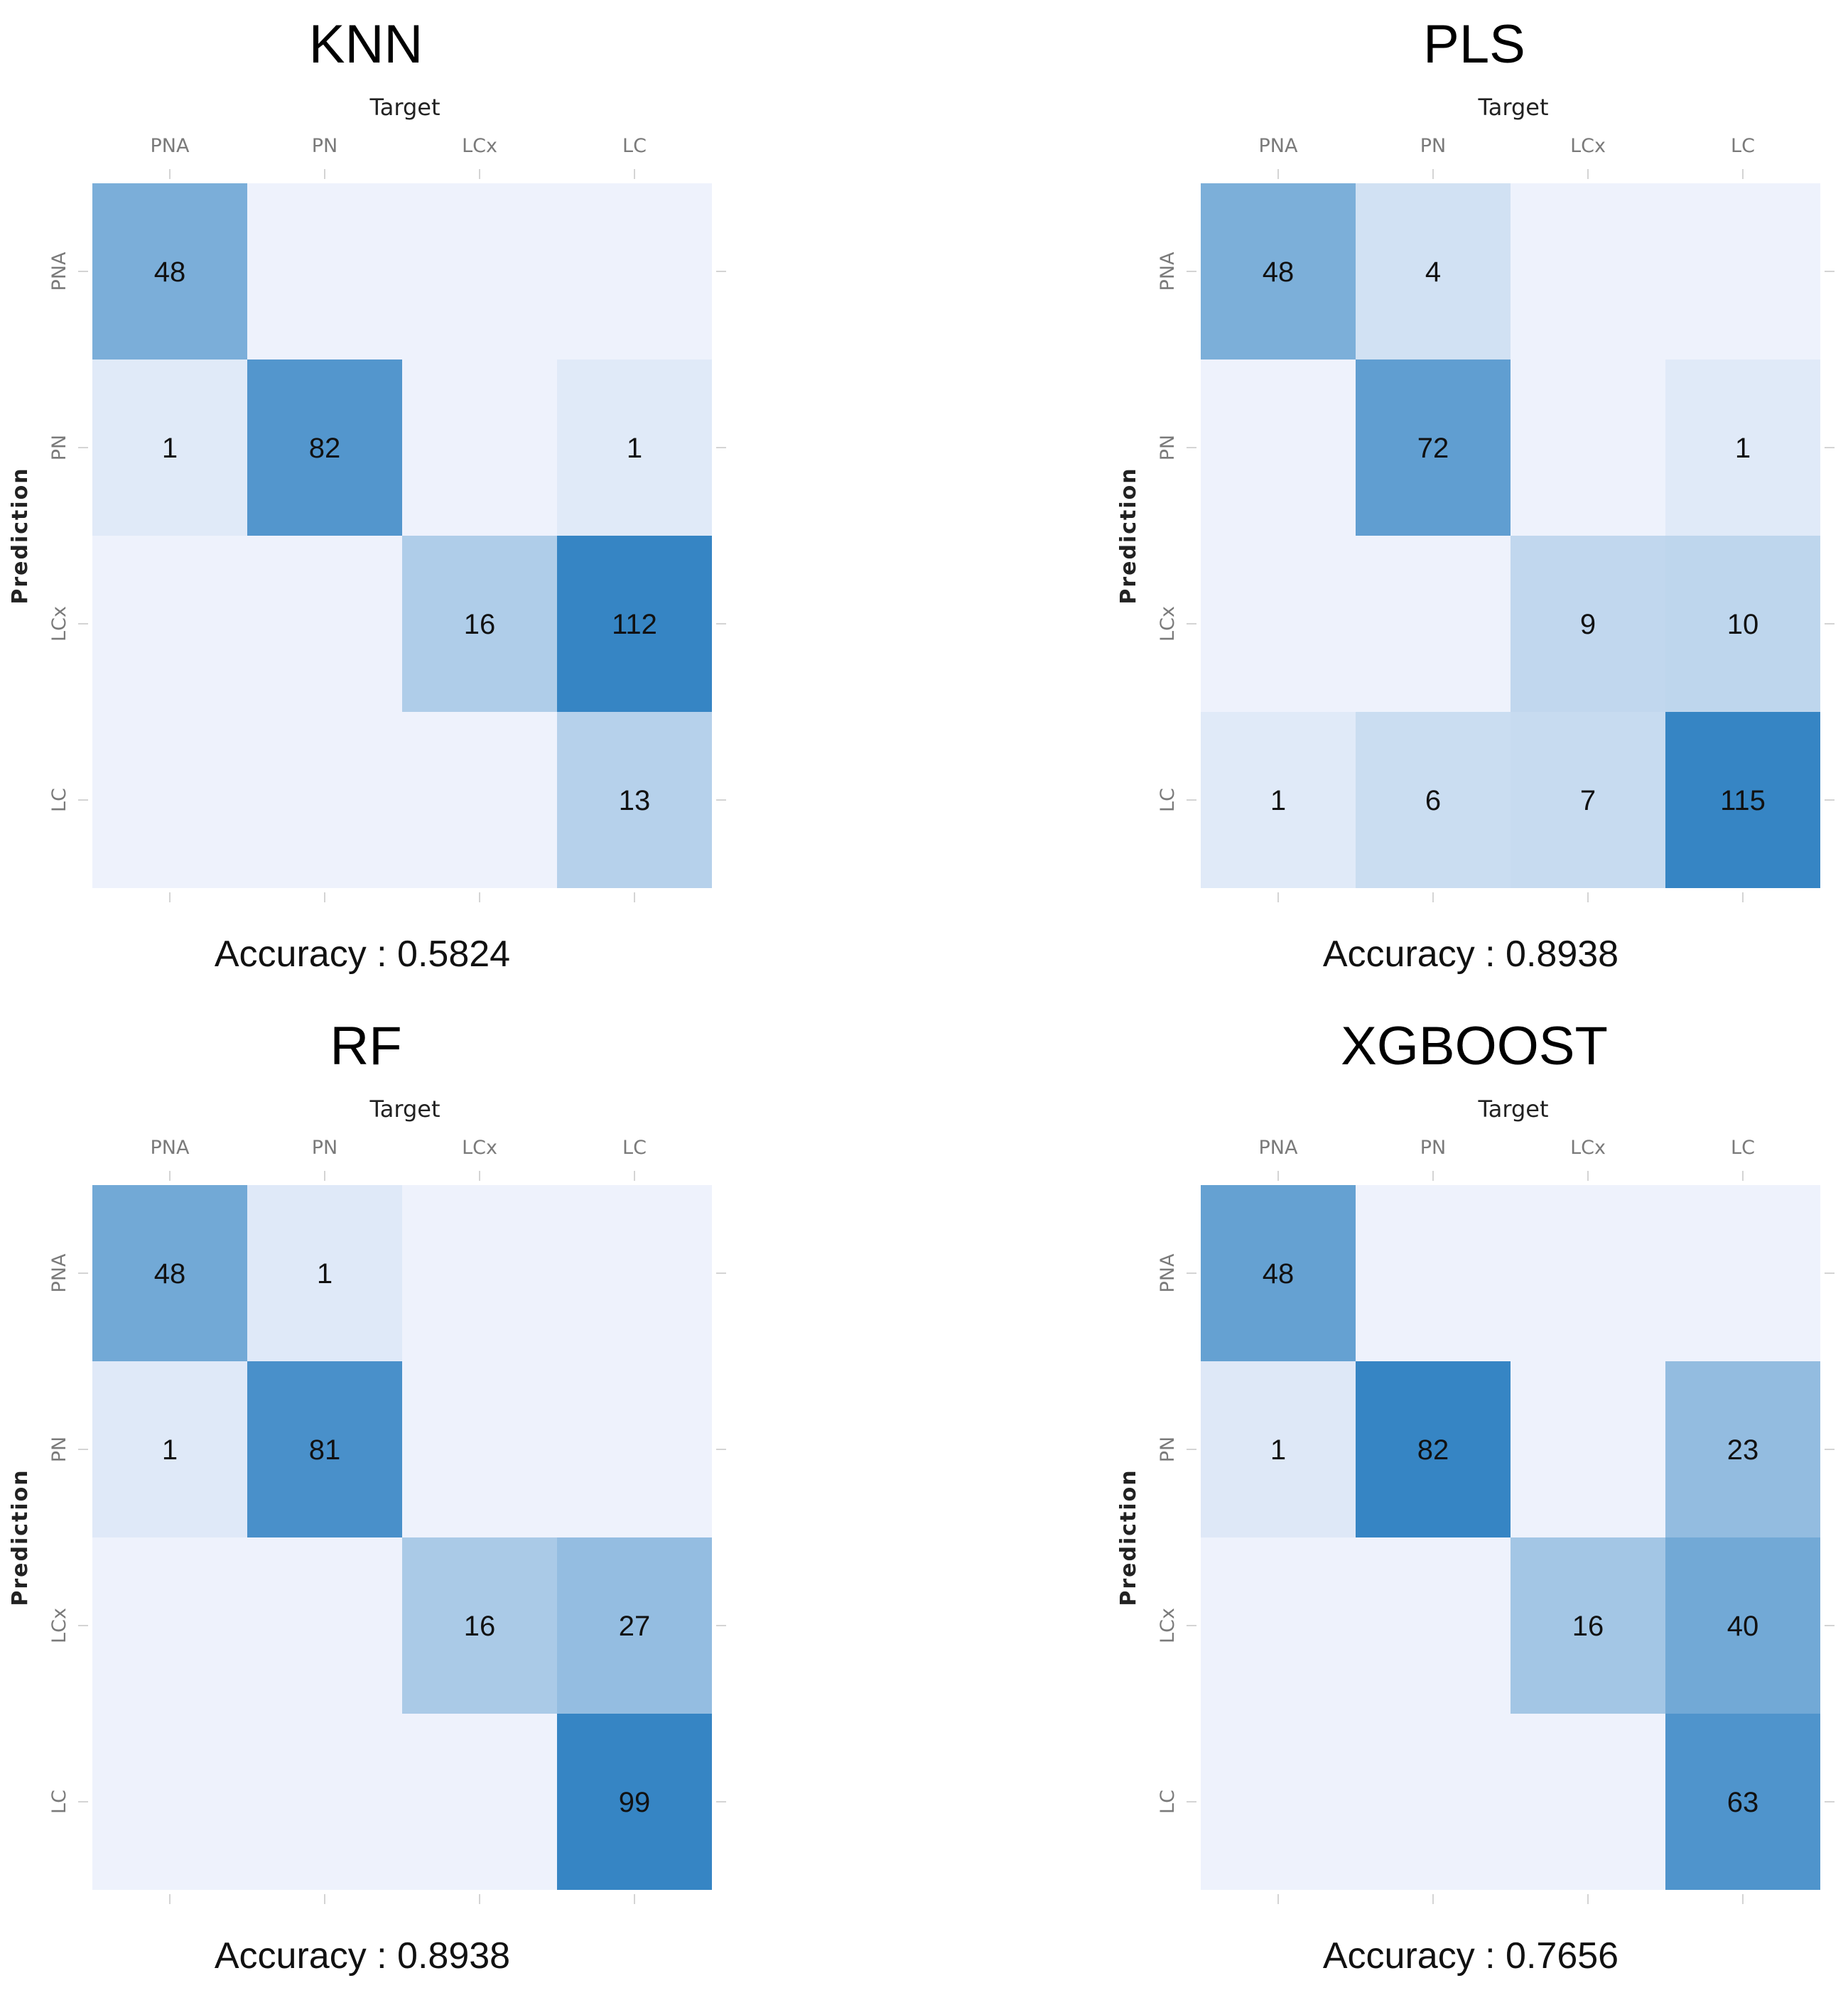 Image resolution: width=1848 pixels, height=2000 pixels. I want to click on cell-value-label: 6, so click(1433, 800).